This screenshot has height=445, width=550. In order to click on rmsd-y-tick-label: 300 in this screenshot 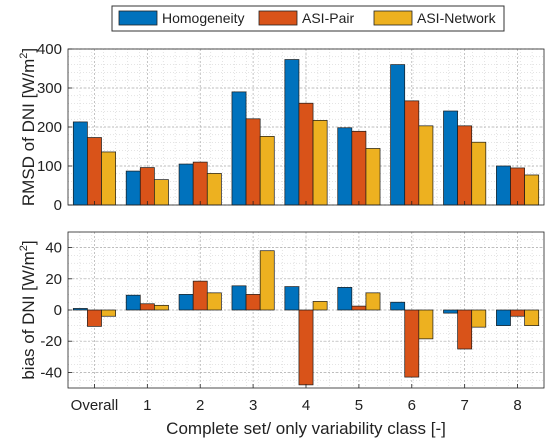, I will do `click(49, 88)`.